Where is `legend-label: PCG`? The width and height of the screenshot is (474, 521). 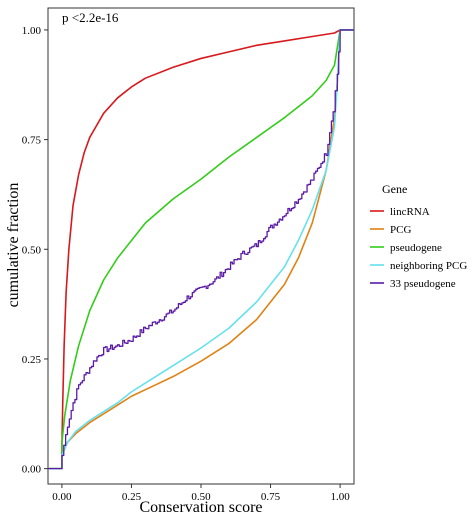 legend-label: PCG is located at coordinates (400, 230).